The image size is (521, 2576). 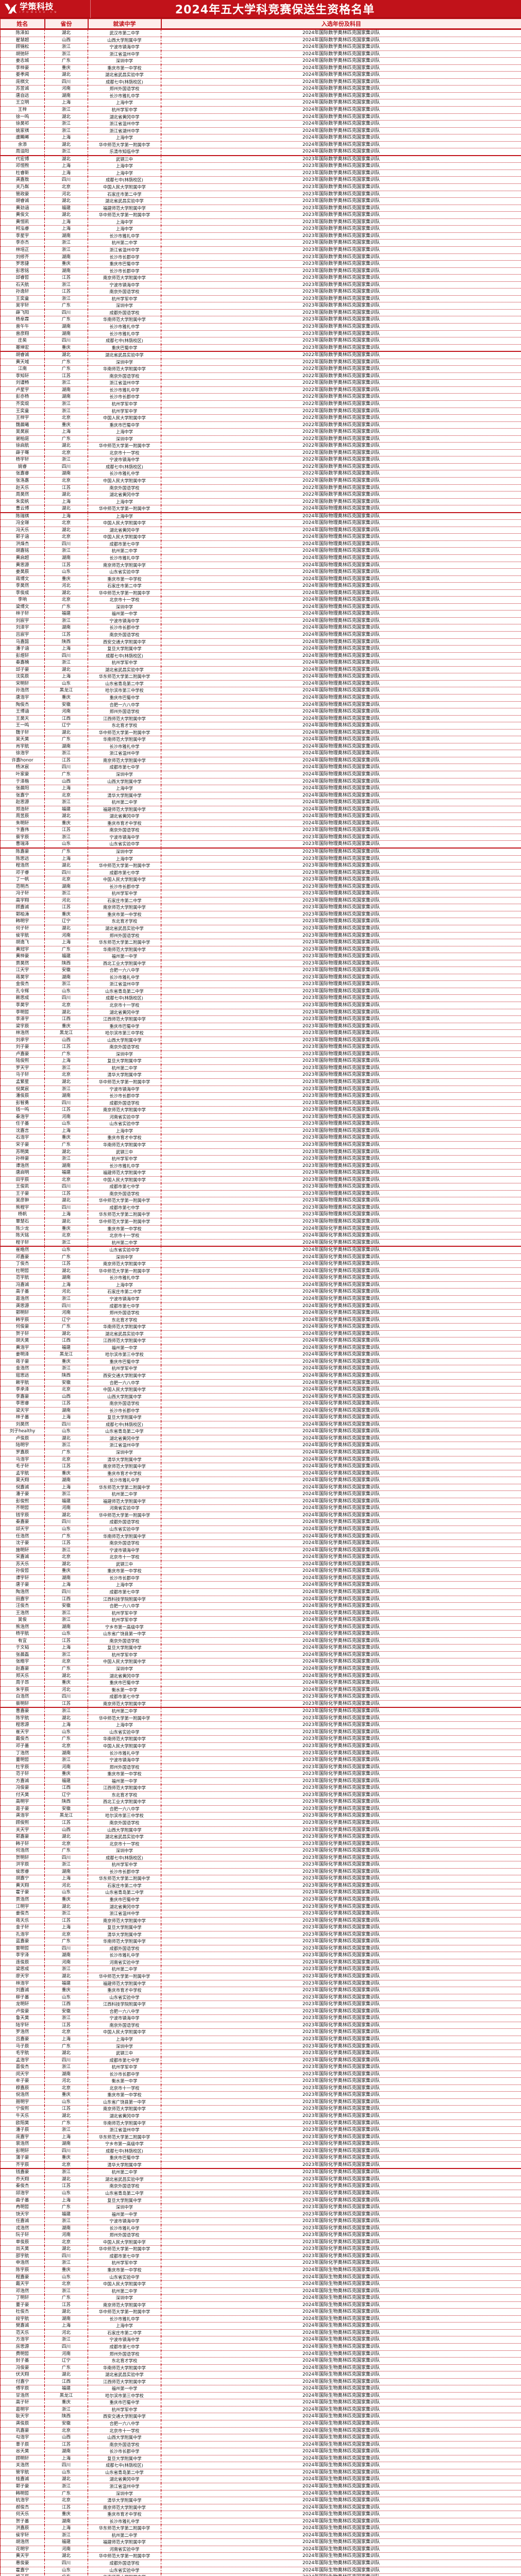 I want to click on student-name-cell: 贺子轩, so click(x=22, y=1334).